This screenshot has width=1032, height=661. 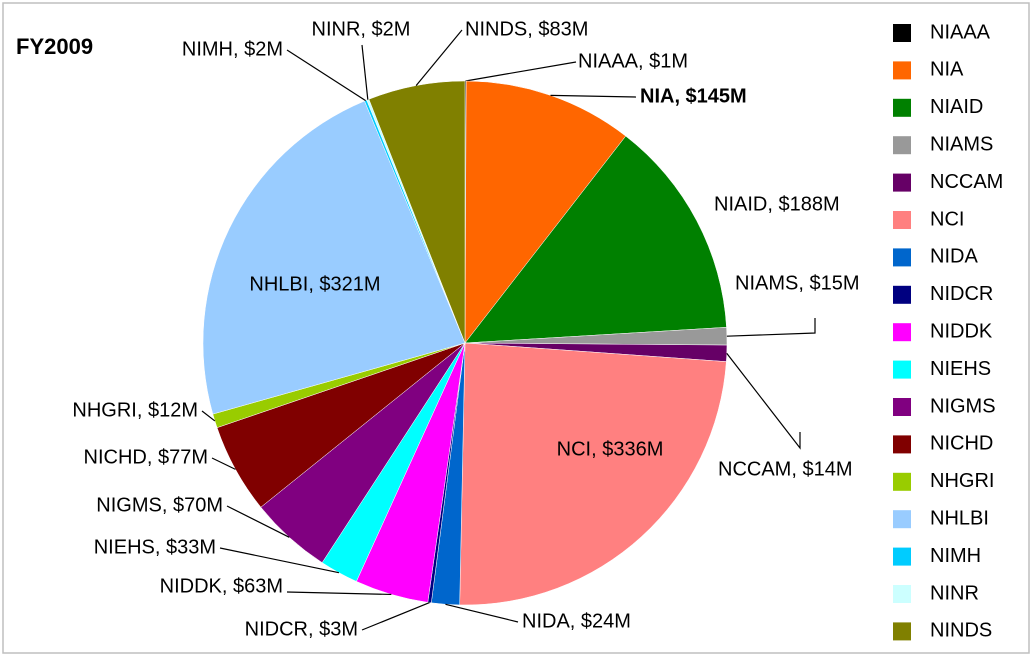 What do you see at coordinates (960, 369) in the screenshot?
I see `legend-label: NIEHS` at bounding box center [960, 369].